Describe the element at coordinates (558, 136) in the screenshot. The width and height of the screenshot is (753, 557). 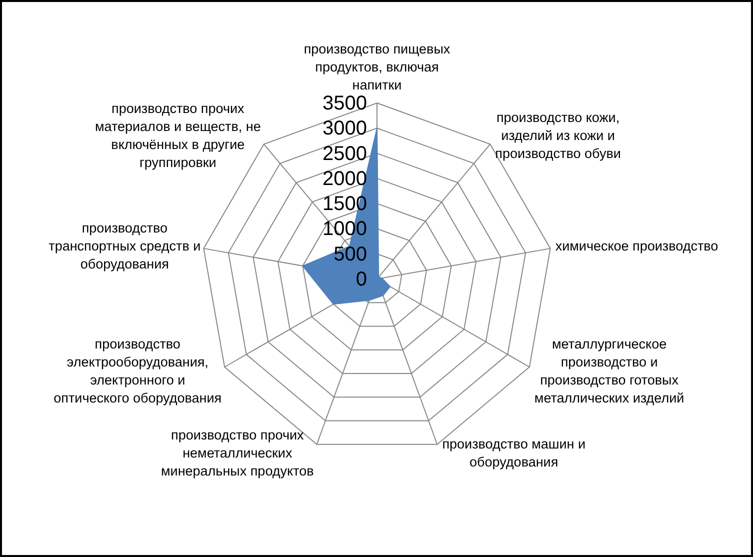
I see `spoke-label: производство кожи, изделий из кожи и производство обуви` at that location.